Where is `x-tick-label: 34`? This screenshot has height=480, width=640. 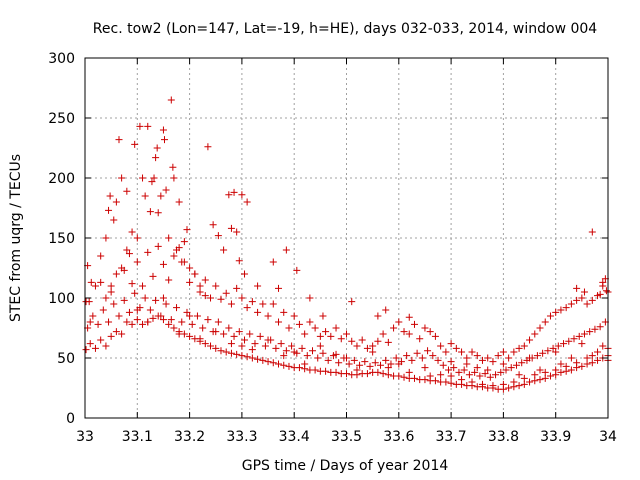 x-tick-label: 34 is located at coordinates (608, 437).